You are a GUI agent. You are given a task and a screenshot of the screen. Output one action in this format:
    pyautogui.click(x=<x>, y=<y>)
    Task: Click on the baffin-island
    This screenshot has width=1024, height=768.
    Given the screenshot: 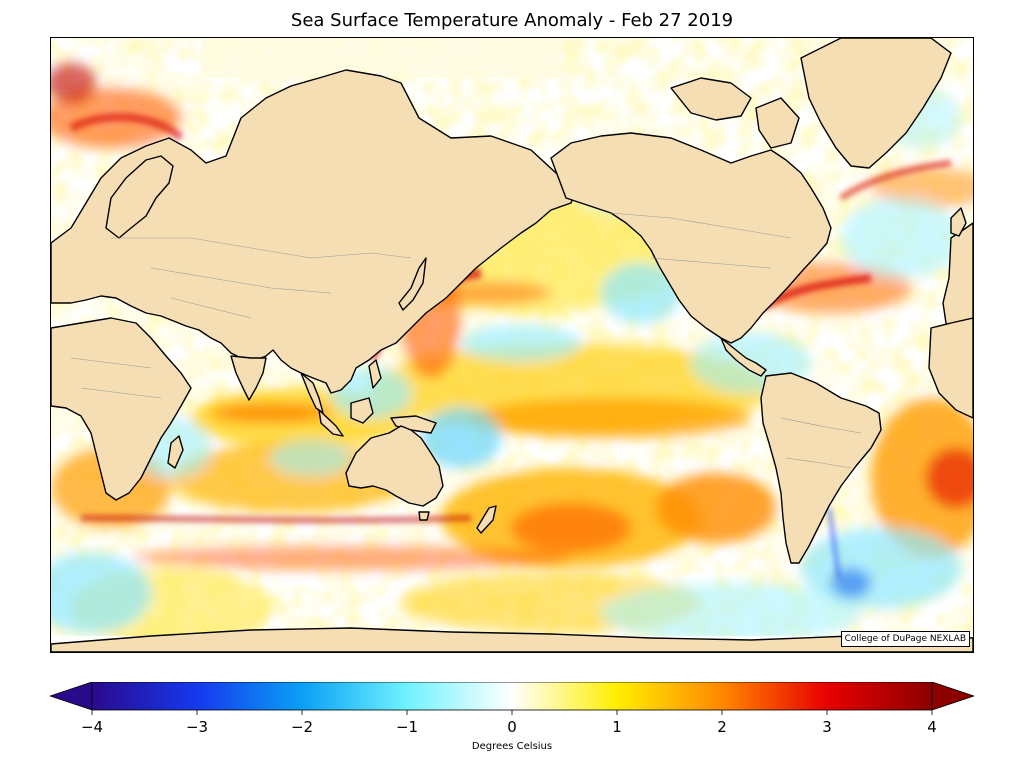 What is the action you would take?
    pyautogui.click(x=777, y=123)
    